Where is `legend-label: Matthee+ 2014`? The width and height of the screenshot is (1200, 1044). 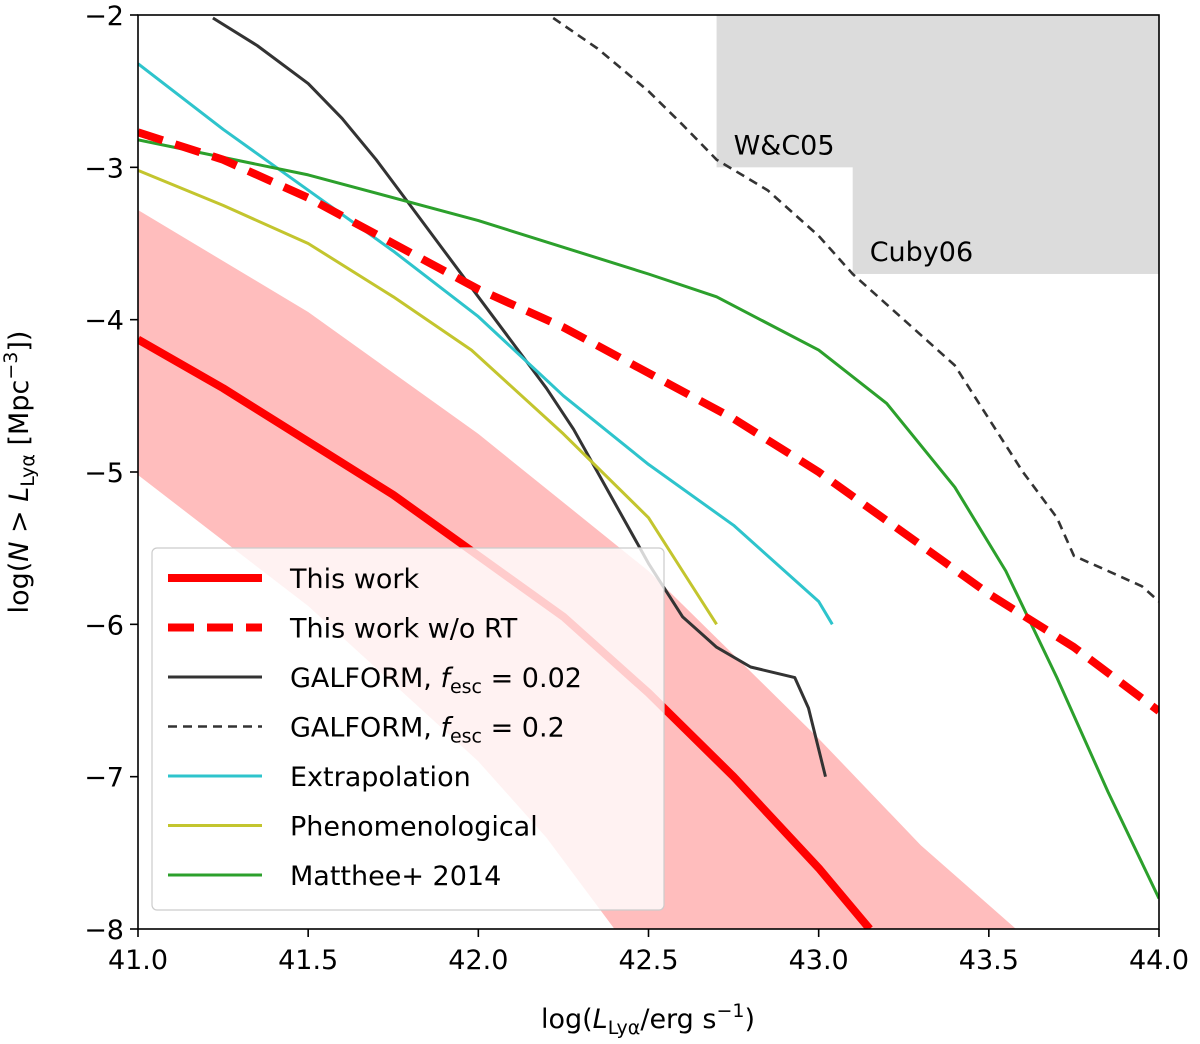
legend-label: Matthee+ 2014 is located at coordinates (395, 876).